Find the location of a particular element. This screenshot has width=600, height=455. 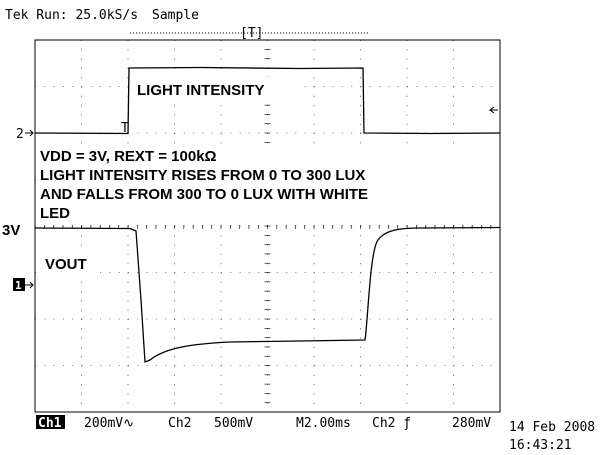

level-label: 3V is located at coordinates (11, 230).